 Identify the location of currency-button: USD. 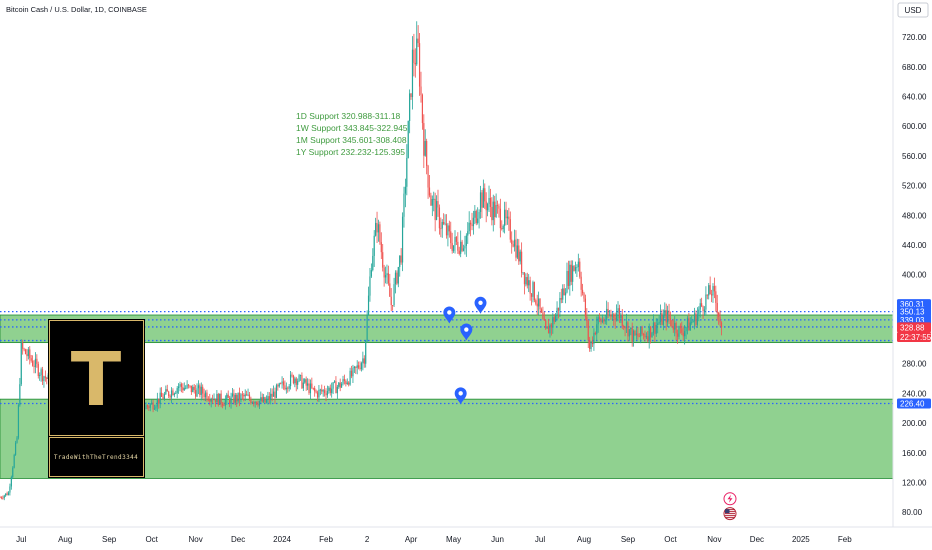
(913, 10).